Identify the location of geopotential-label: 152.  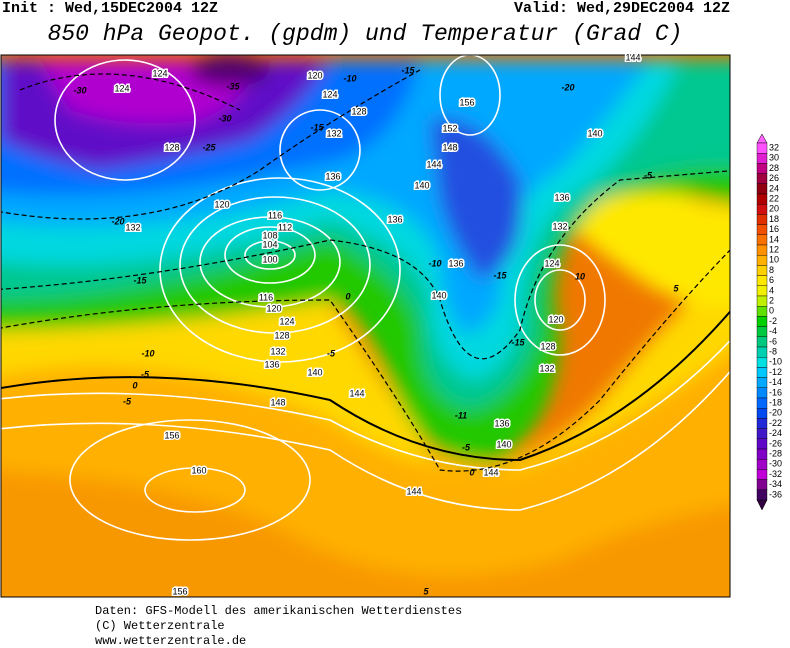
(449, 128).